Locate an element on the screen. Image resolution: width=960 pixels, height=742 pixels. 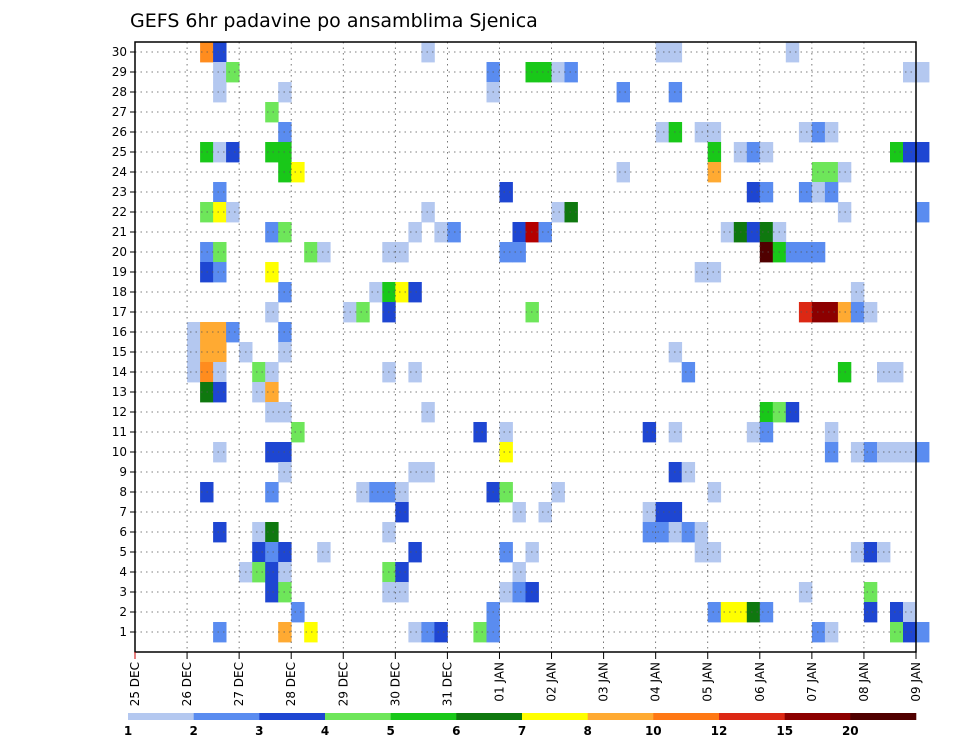
x-tick-label: 30 DEC is located at coordinates (395, 684).